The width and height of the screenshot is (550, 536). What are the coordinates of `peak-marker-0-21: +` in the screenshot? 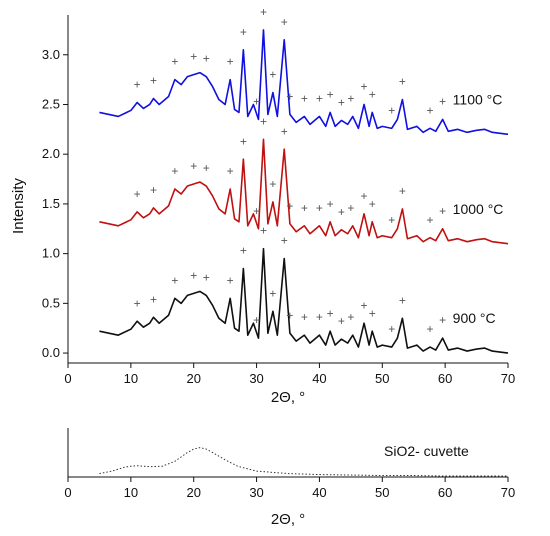 It's located at (430, 110).